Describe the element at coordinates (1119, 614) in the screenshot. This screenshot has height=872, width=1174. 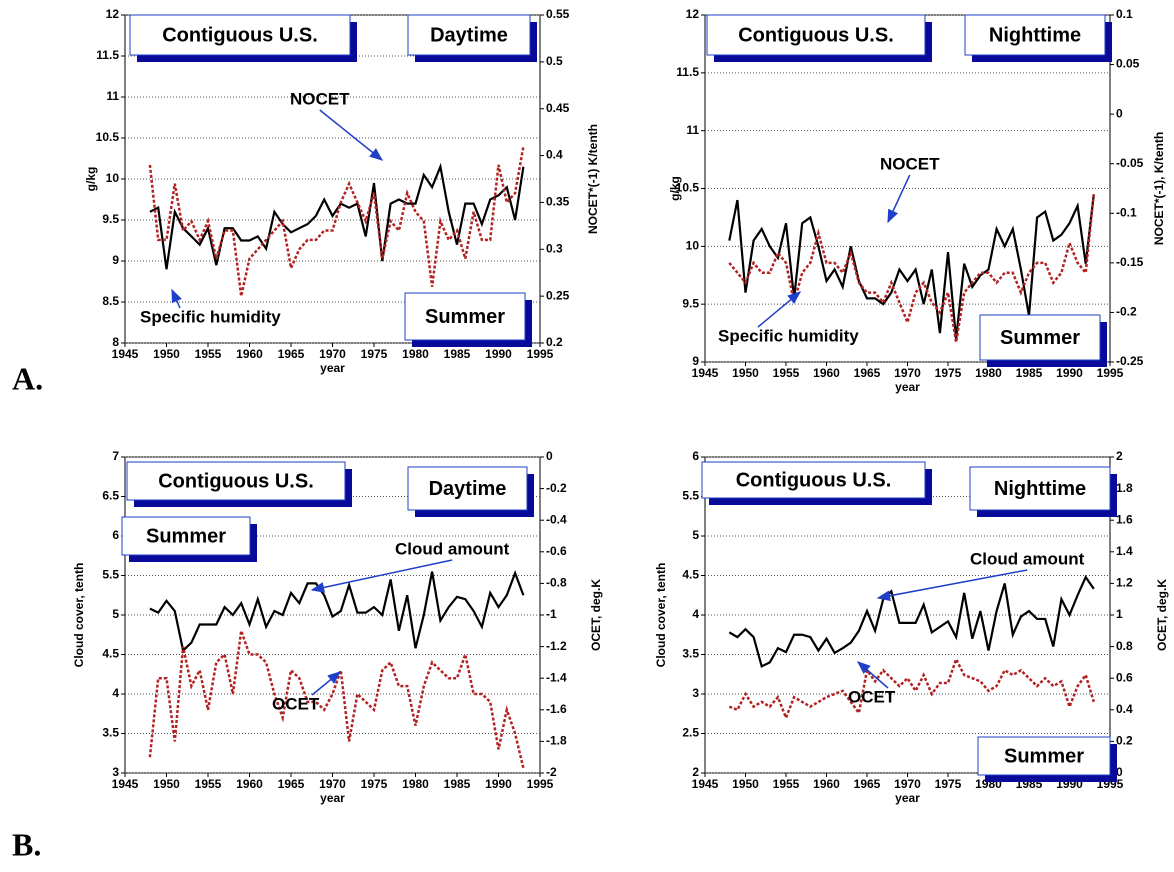
I see `y2-tick-label: 1` at that location.